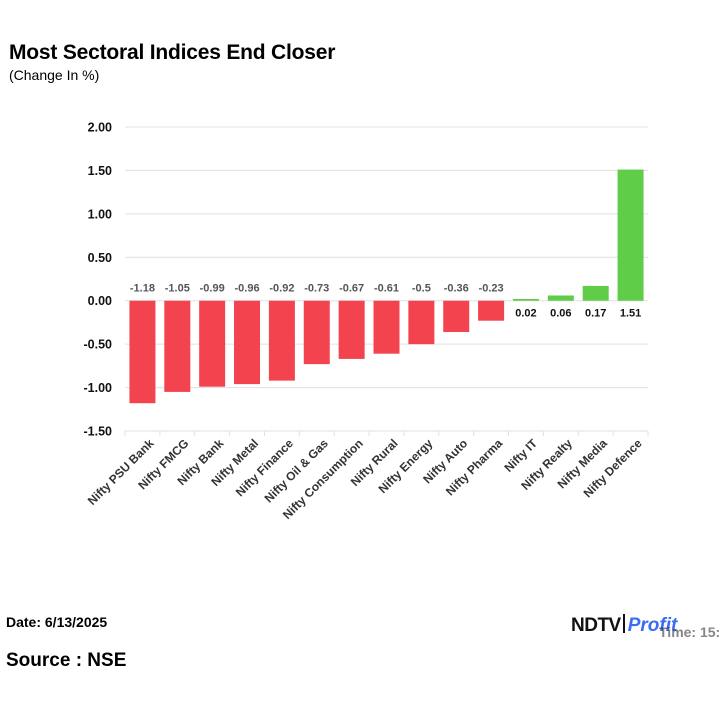 This screenshot has height=720, width=720. I want to click on y-tick-label: -1.50, so click(98, 432).